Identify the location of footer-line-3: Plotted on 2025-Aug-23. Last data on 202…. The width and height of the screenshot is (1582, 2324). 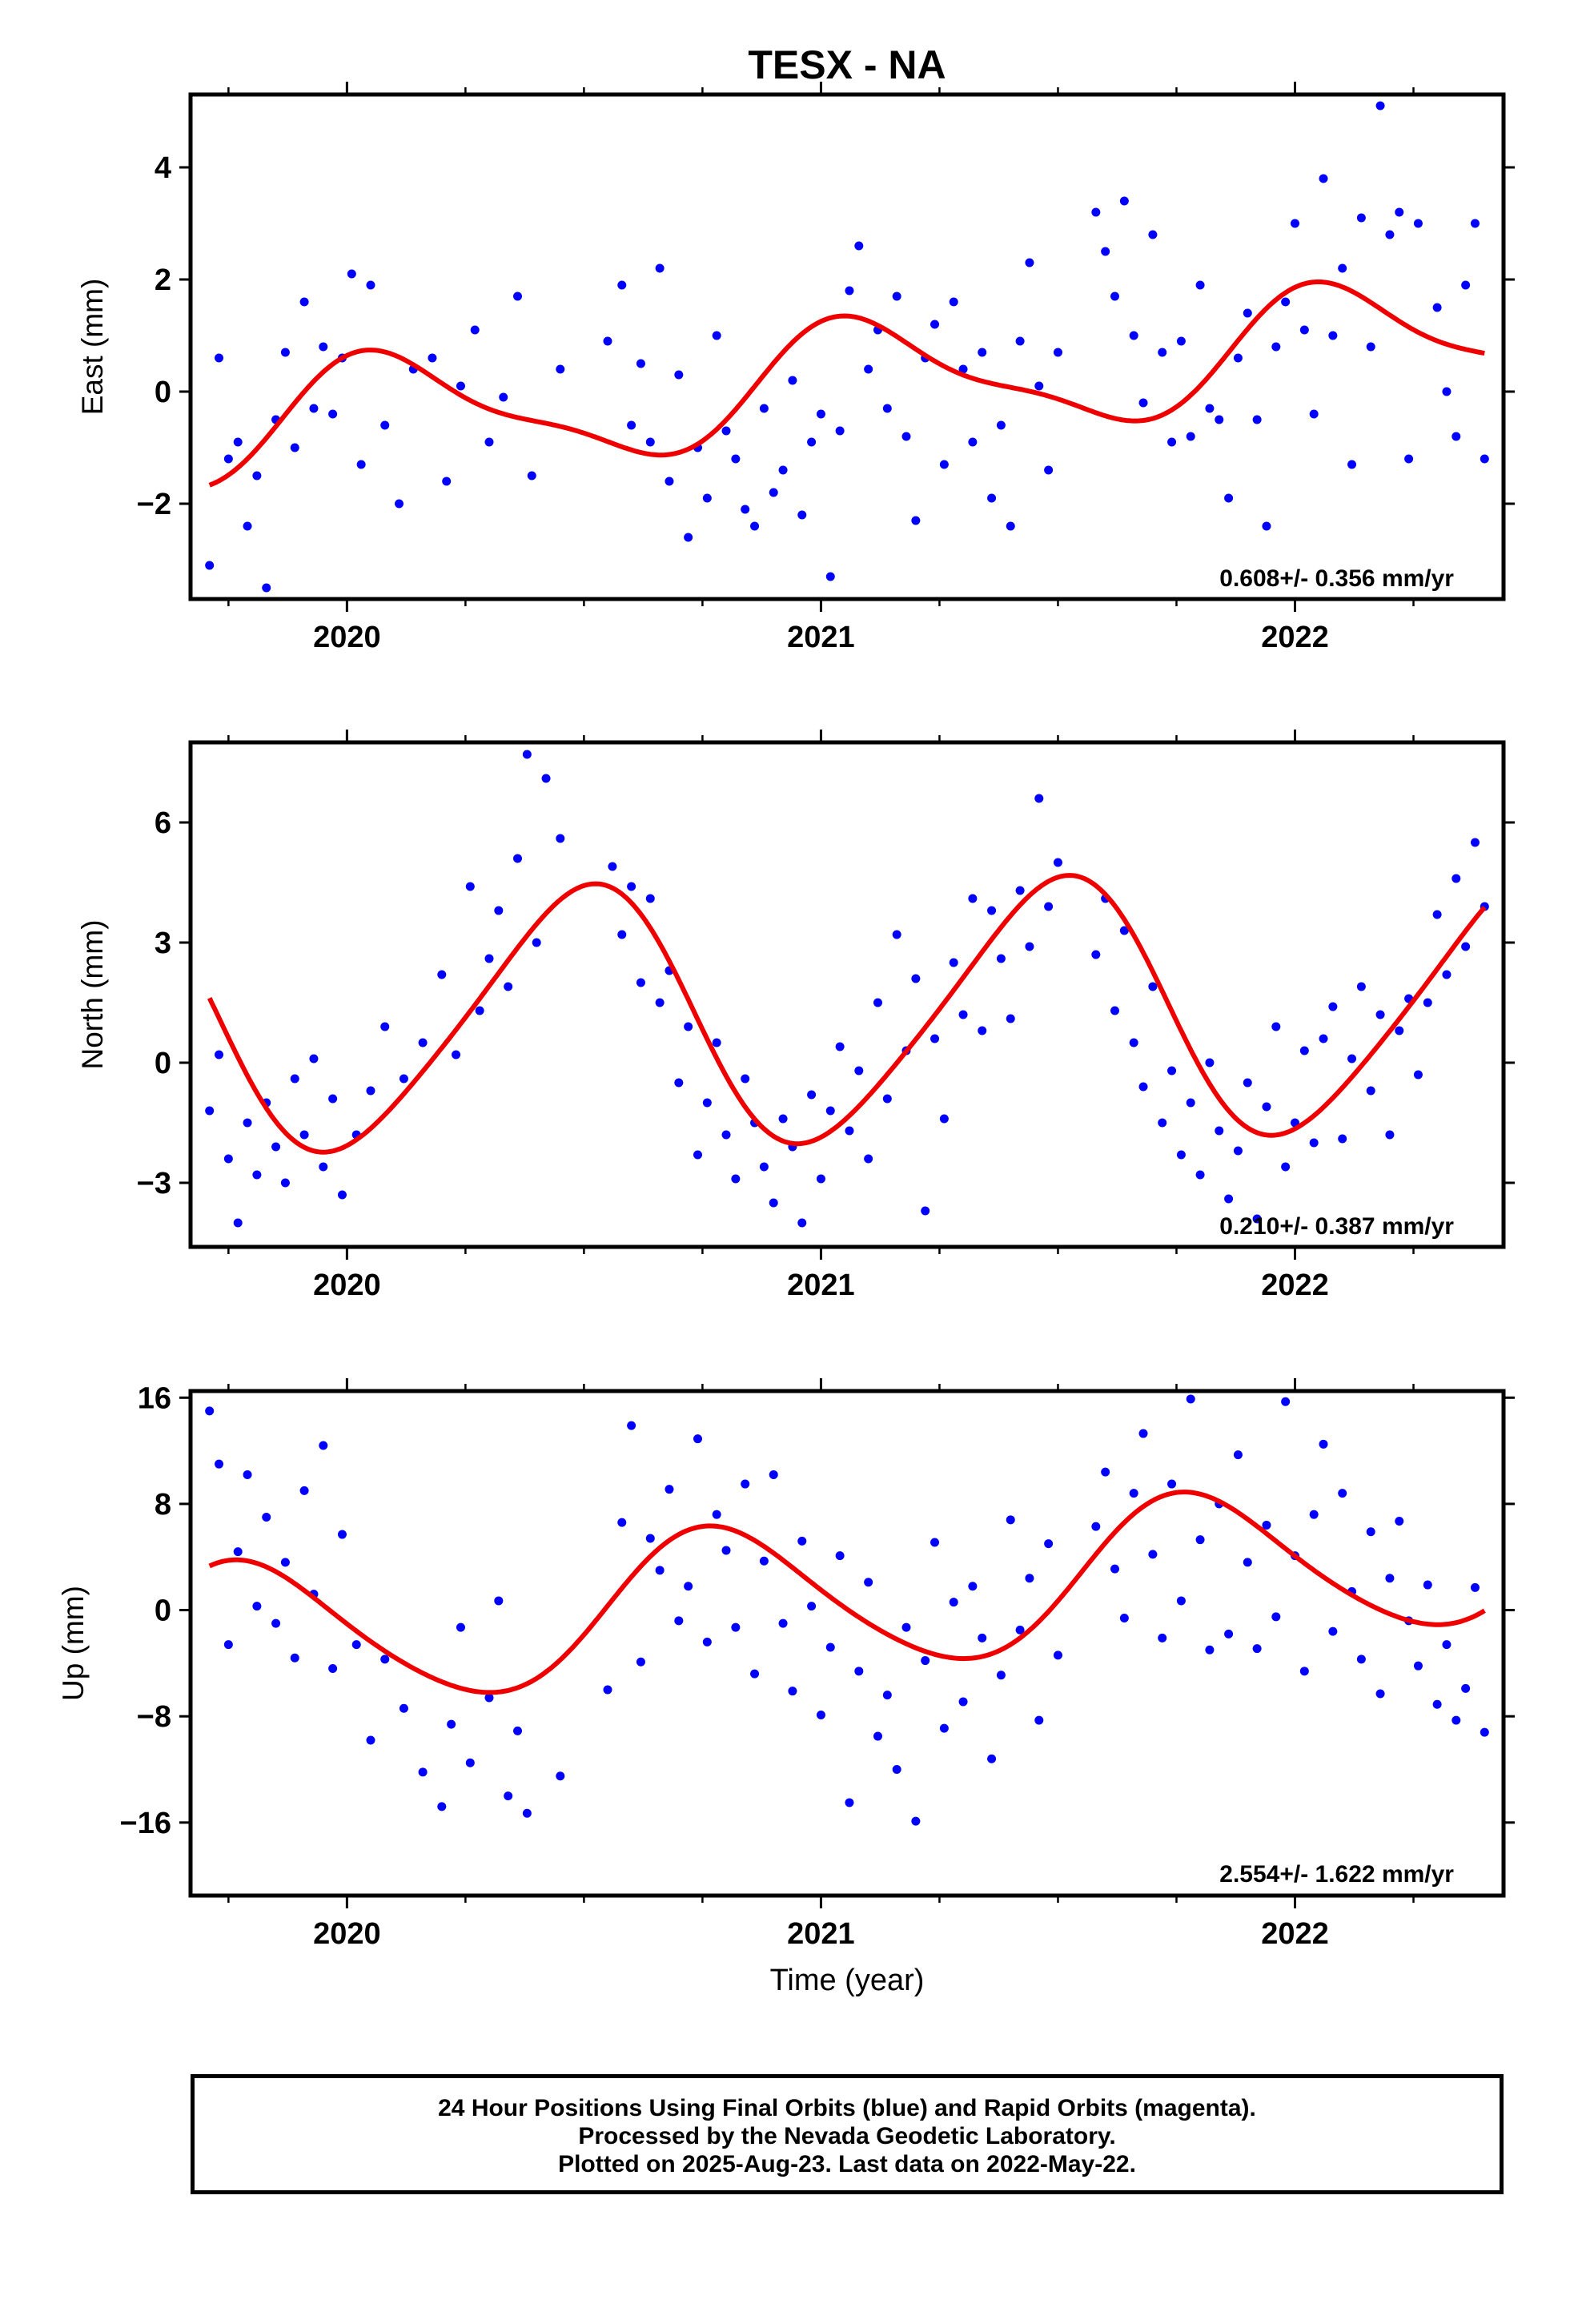
(847, 2164).